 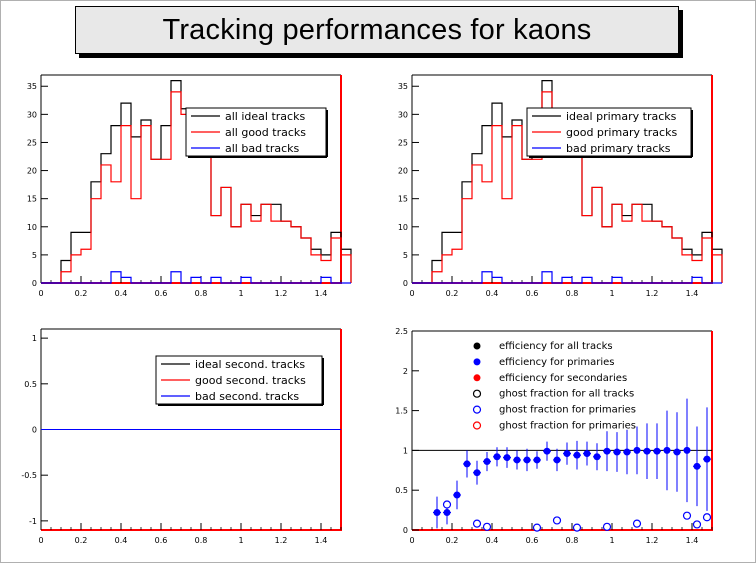 What do you see at coordinates (403, 142) in the screenshot?
I see `y-tick-label: 25` at bounding box center [403, 142].